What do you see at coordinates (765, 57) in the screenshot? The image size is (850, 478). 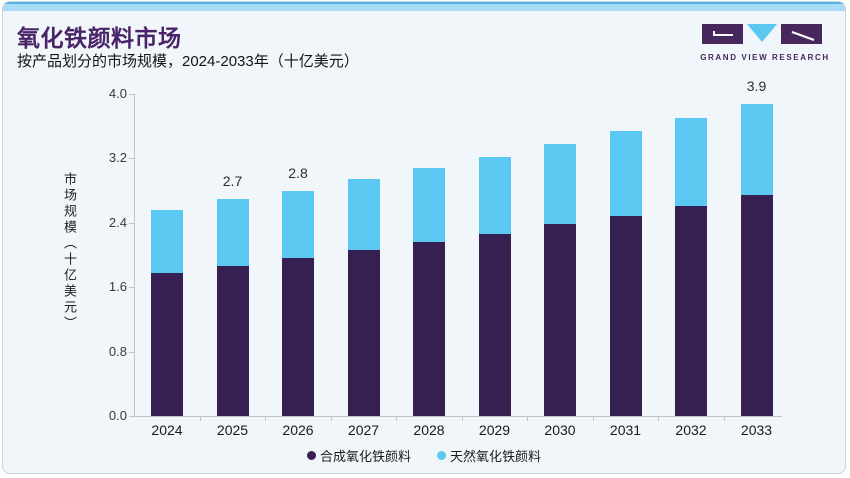 I see `logo-text: GRAND VIEW RESEARCH` at bounding box center [765, 57].